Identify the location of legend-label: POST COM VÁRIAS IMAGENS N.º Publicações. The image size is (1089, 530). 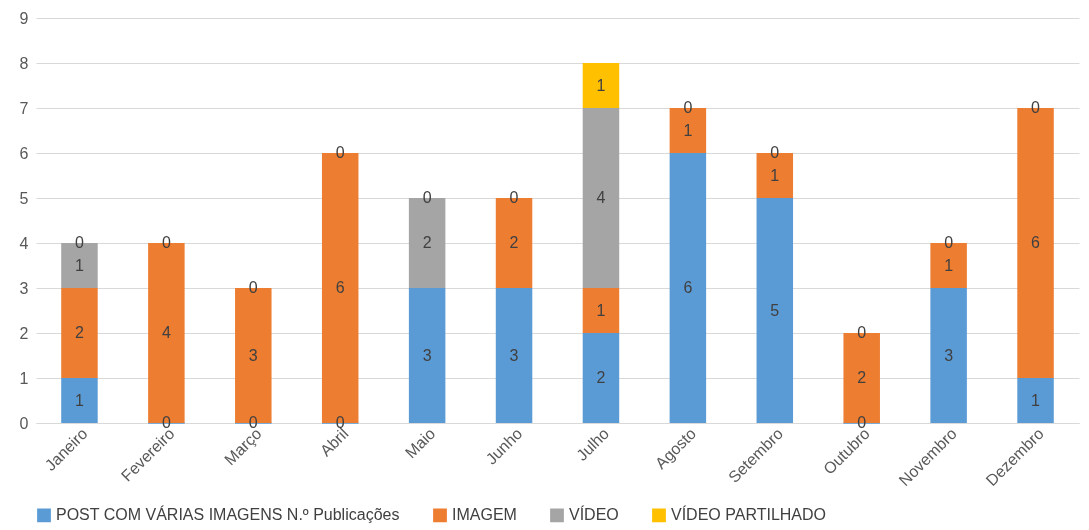
(228, 514).